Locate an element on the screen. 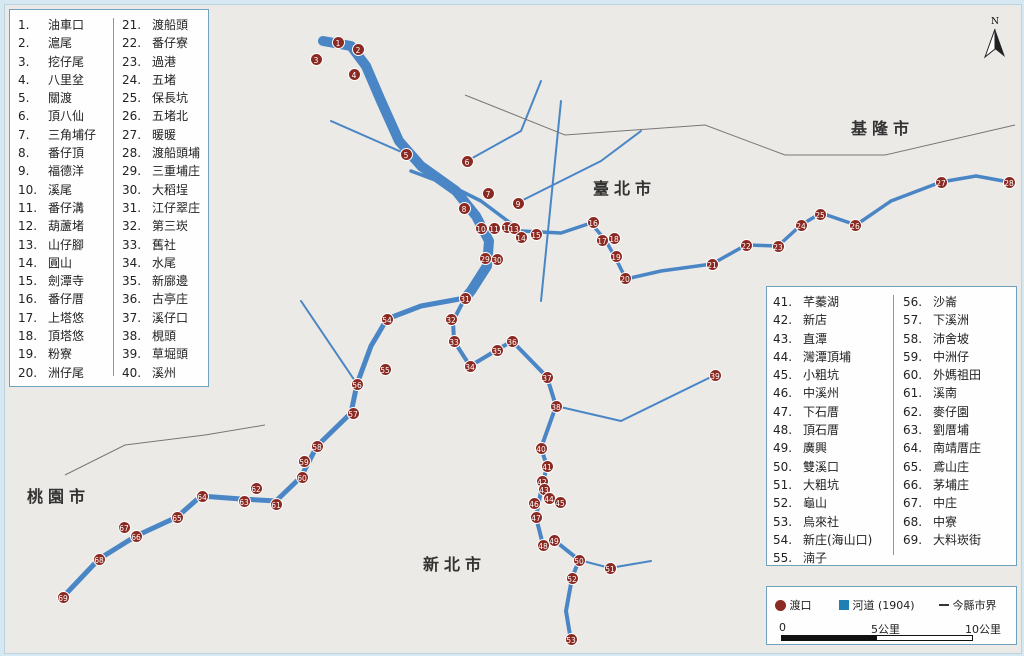 The height and width of the screenshot is (656, 1024). ferry-number: 69. is located at coordinates (913, 539).